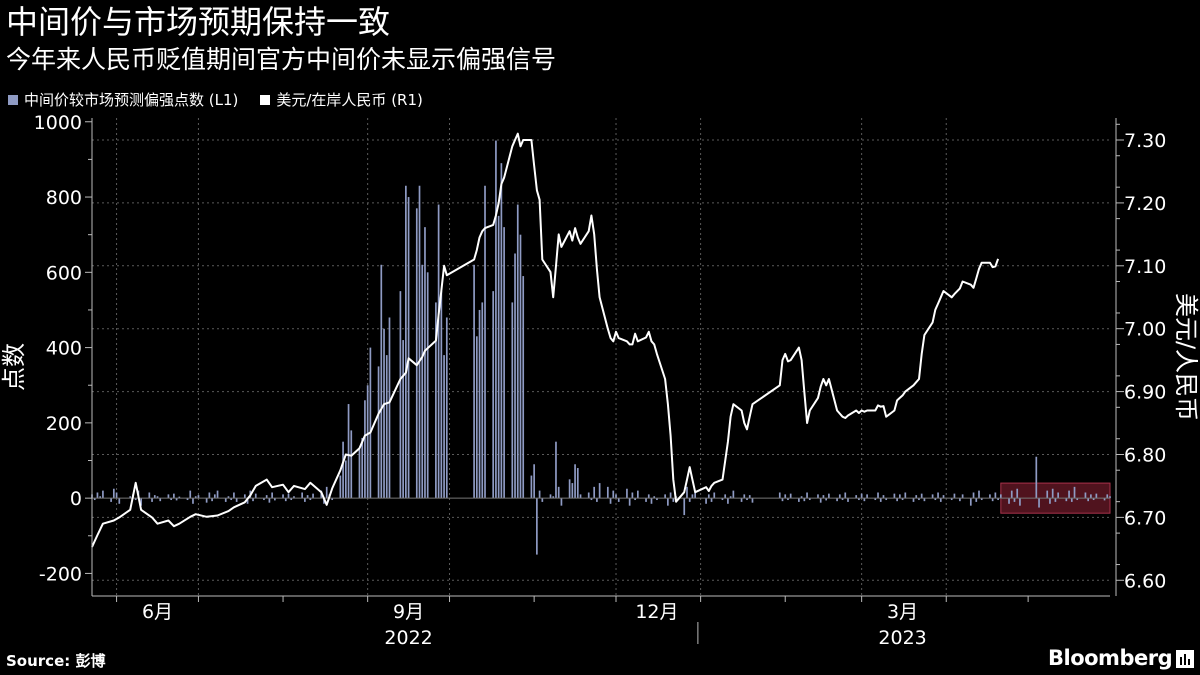 The height and width of the screenshot is (675, 1200). Describe the element at coordinates (281, 59) in the screenshot. I see `chart-subtitle: 今年来人民币贬值期间官方中间价未显示偏强信号` at that location.